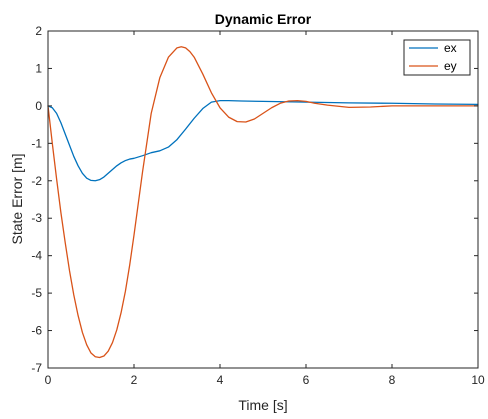 The height and width of the screenshot is (419, 488). What do you see at coordinates (306, 380) in the screenshot?
I see `x-tick-label: 6` at bounding box center [306, 380].